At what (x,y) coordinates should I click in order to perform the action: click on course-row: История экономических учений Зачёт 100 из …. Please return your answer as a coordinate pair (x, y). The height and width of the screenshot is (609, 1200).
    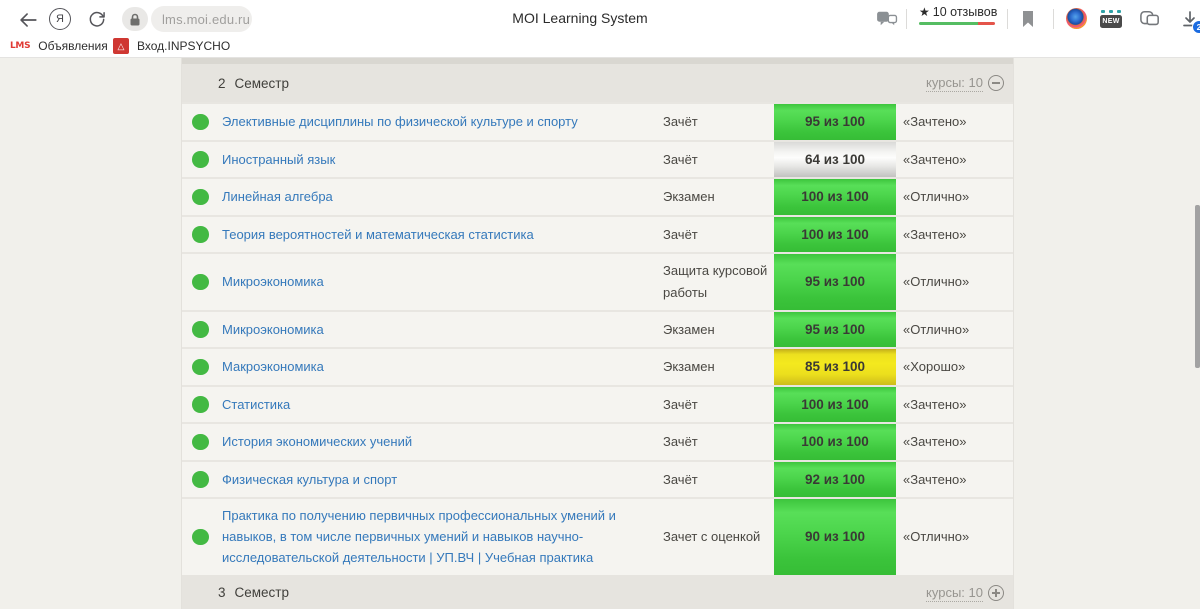
    Looking at the image, I should click on (597, 441).